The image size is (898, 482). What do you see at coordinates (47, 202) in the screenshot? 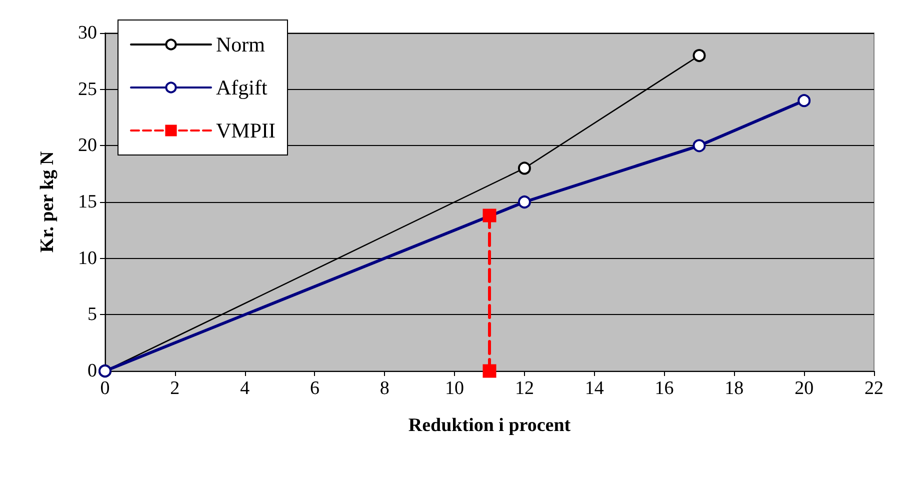
I see `y-axis-title: Kr. per kg N` at bounding box center [47, 202].